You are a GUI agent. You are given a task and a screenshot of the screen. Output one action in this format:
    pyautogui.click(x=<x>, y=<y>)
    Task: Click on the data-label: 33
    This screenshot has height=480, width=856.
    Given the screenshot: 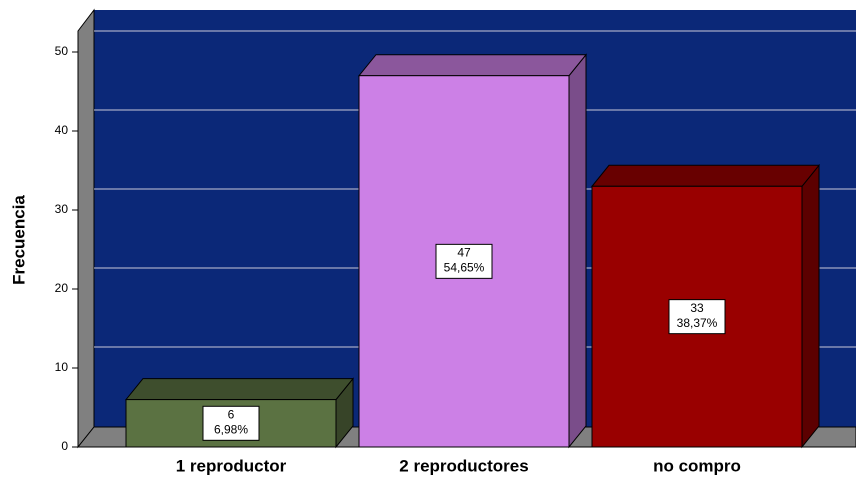 What is the action you would take?
    pyautogui.click(x=697, y=308)
    